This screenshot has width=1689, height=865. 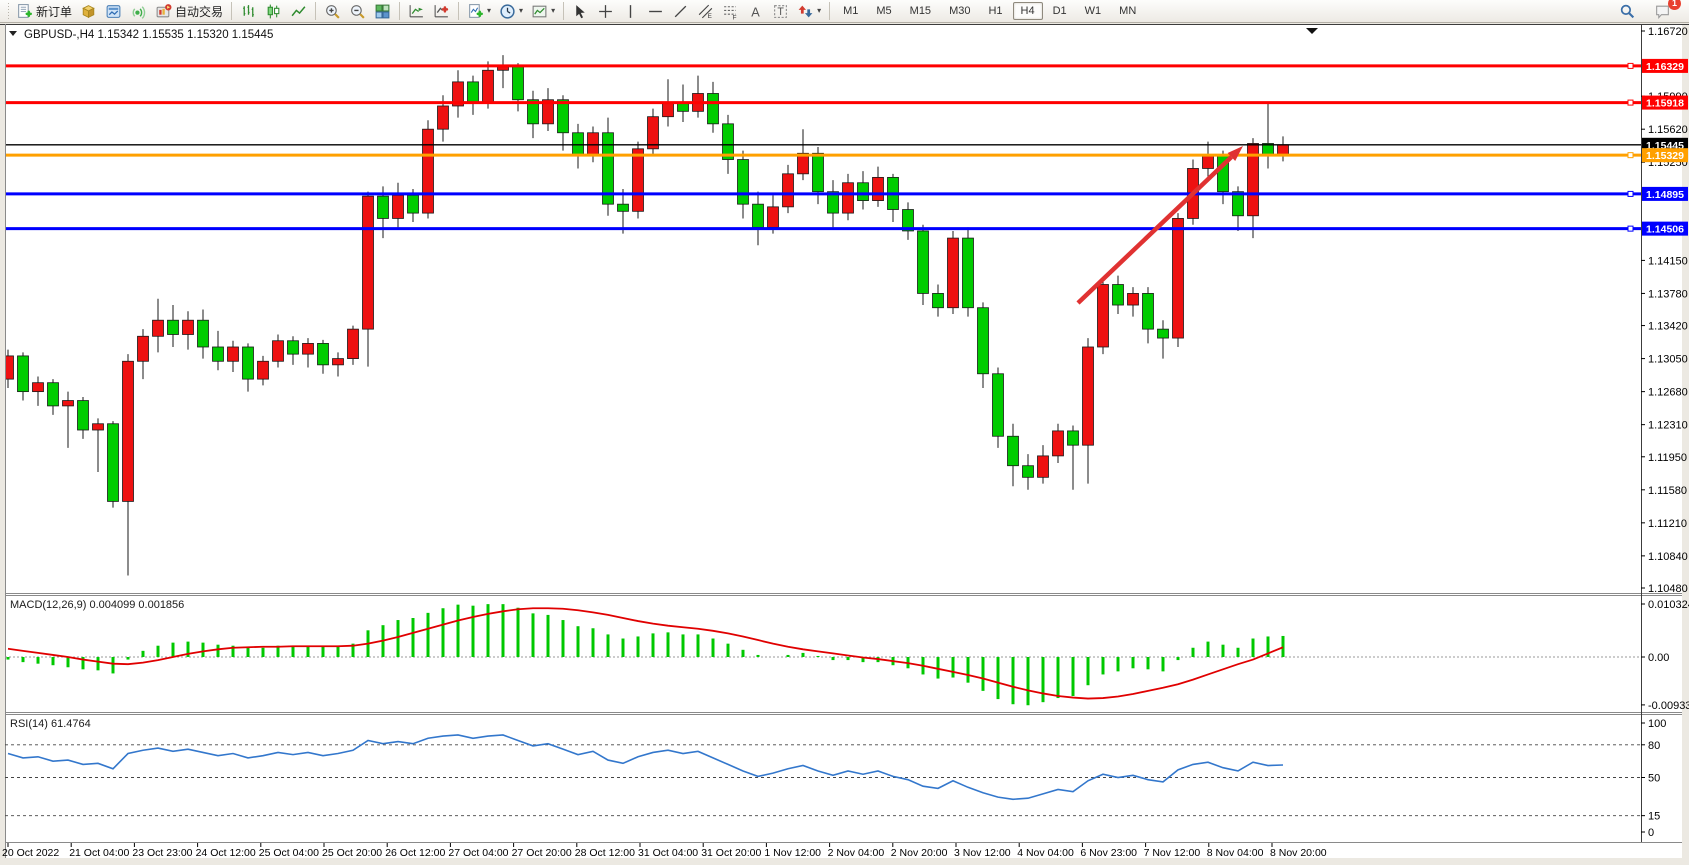 What do you see at coordinates (1665, 104) in the screenshot?
I see `svg-text: 1.15918` at bounding box center [1665, 104].